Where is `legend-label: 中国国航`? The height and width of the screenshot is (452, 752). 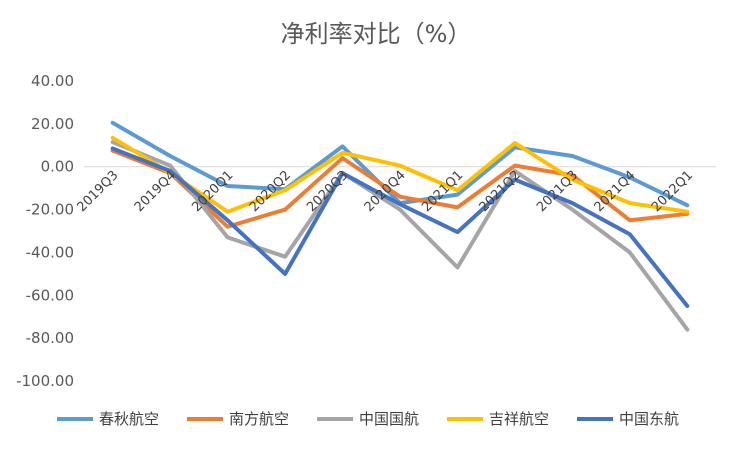
legend-label: 中国国航 is located at coordinates (389, 419).